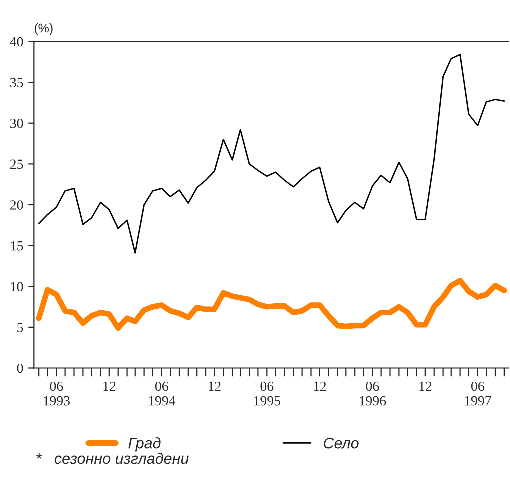 Image resolution: width=510 pixels, height=491 pixels. What do you see at coordinates (17, 123) in the screenshot?
I see `y-tick-label: 30` at bounding box center [17, 123].